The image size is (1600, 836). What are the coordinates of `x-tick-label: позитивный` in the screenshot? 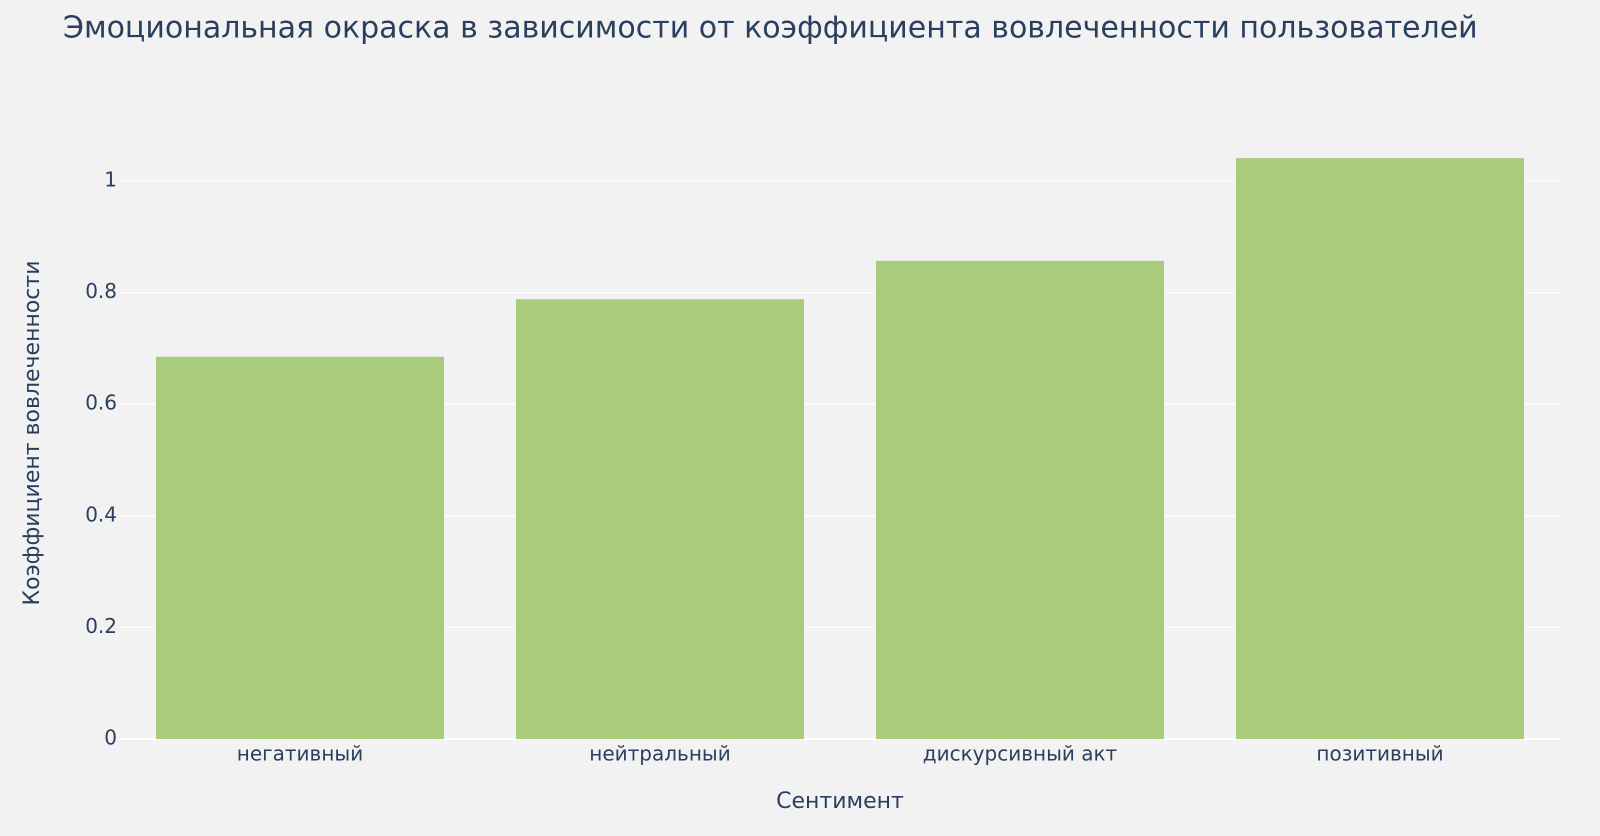 It's located at (1379, 754).